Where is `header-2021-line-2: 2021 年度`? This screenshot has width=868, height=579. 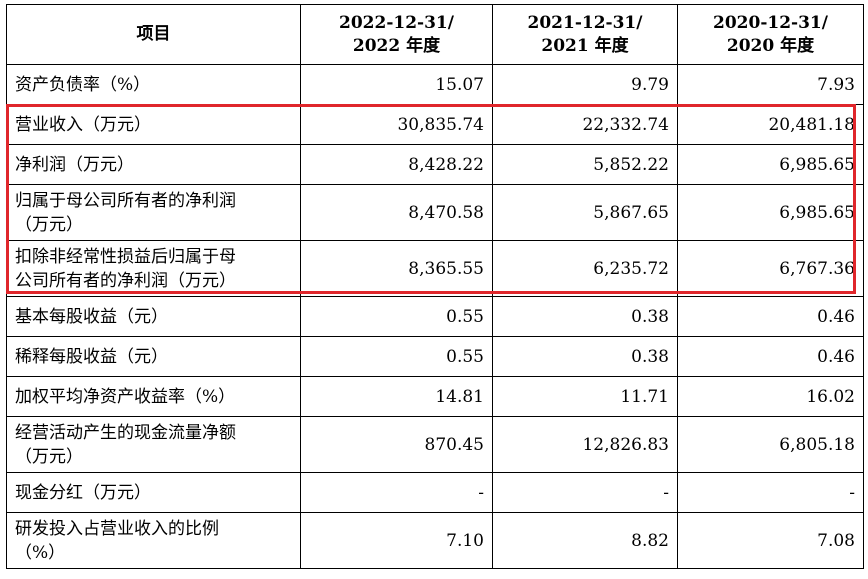
header-2021-line-2: 2021 年度 is located at coordinates (585, 45).